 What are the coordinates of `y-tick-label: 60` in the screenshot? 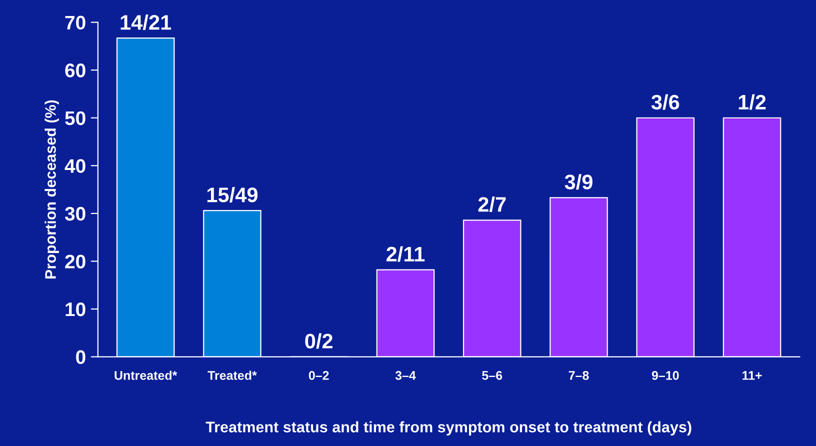 It's located at (75, 71).